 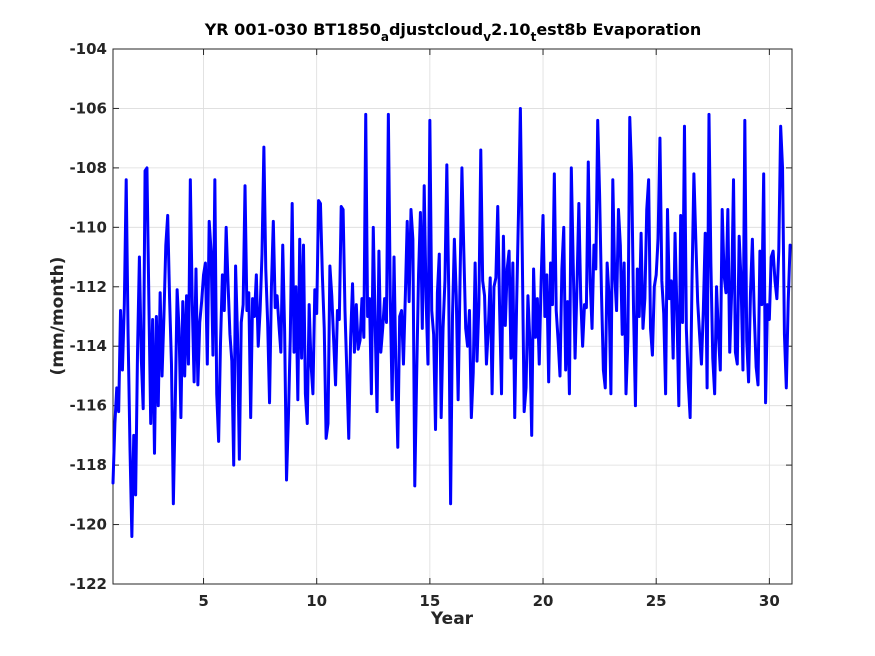 I want to click on x-tick-label: 10, so click(x=316, y=601).